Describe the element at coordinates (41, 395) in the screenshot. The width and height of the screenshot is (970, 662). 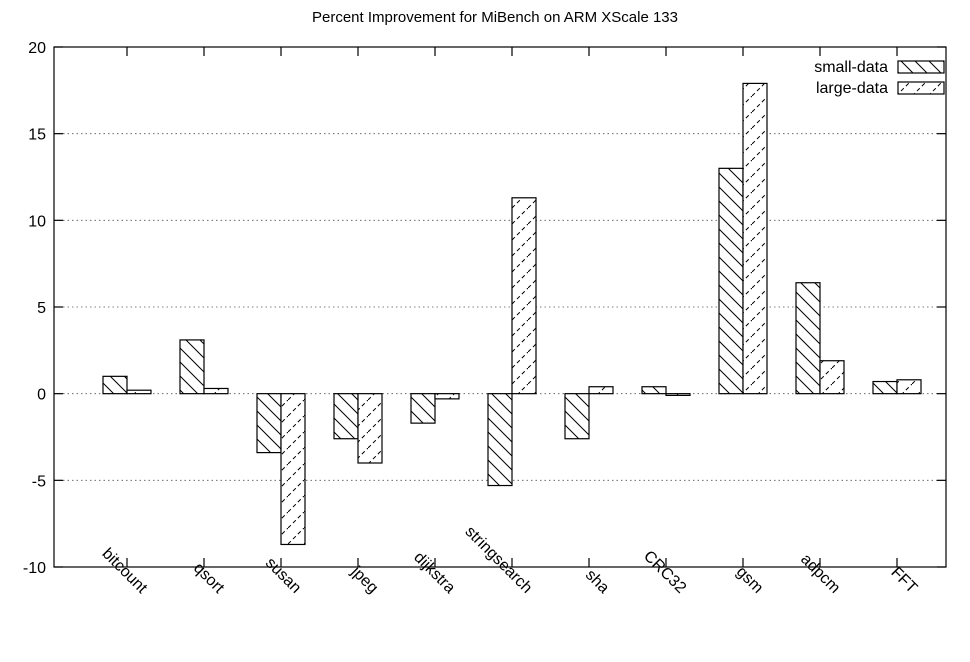
I see `y-tick-label: 0` at that location.